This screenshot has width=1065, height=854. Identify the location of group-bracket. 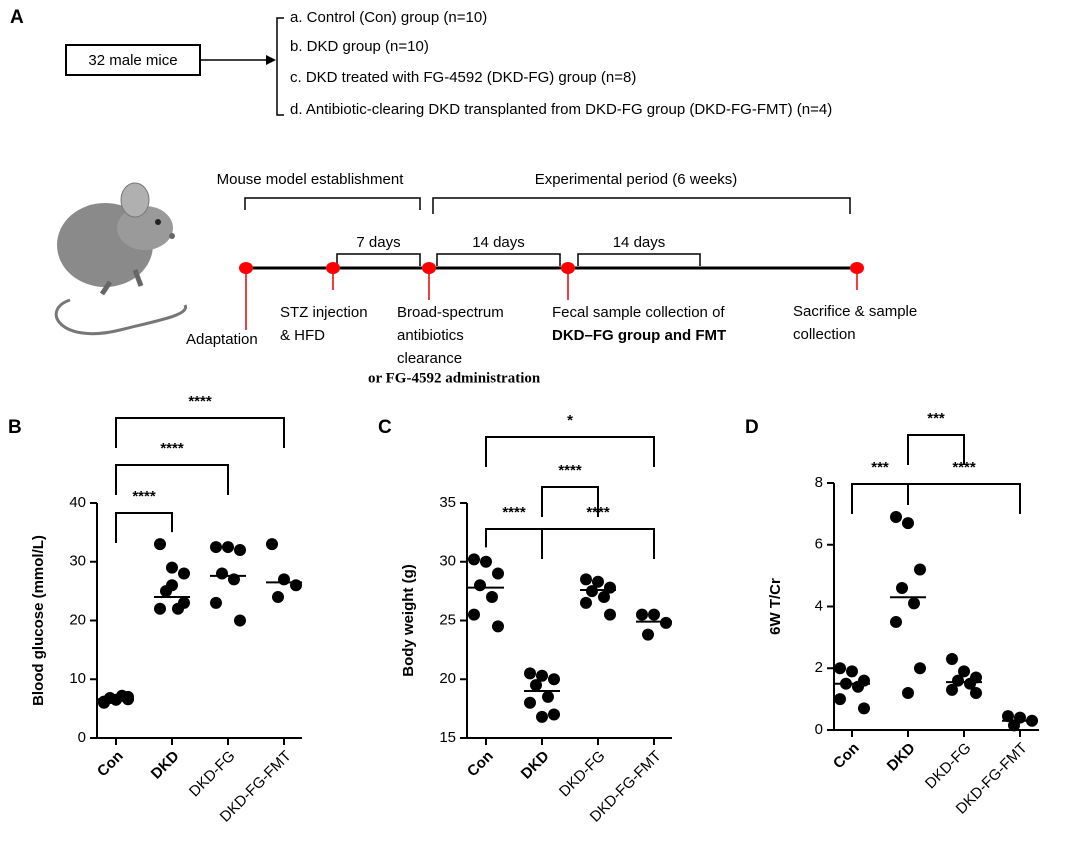
(280, 66).